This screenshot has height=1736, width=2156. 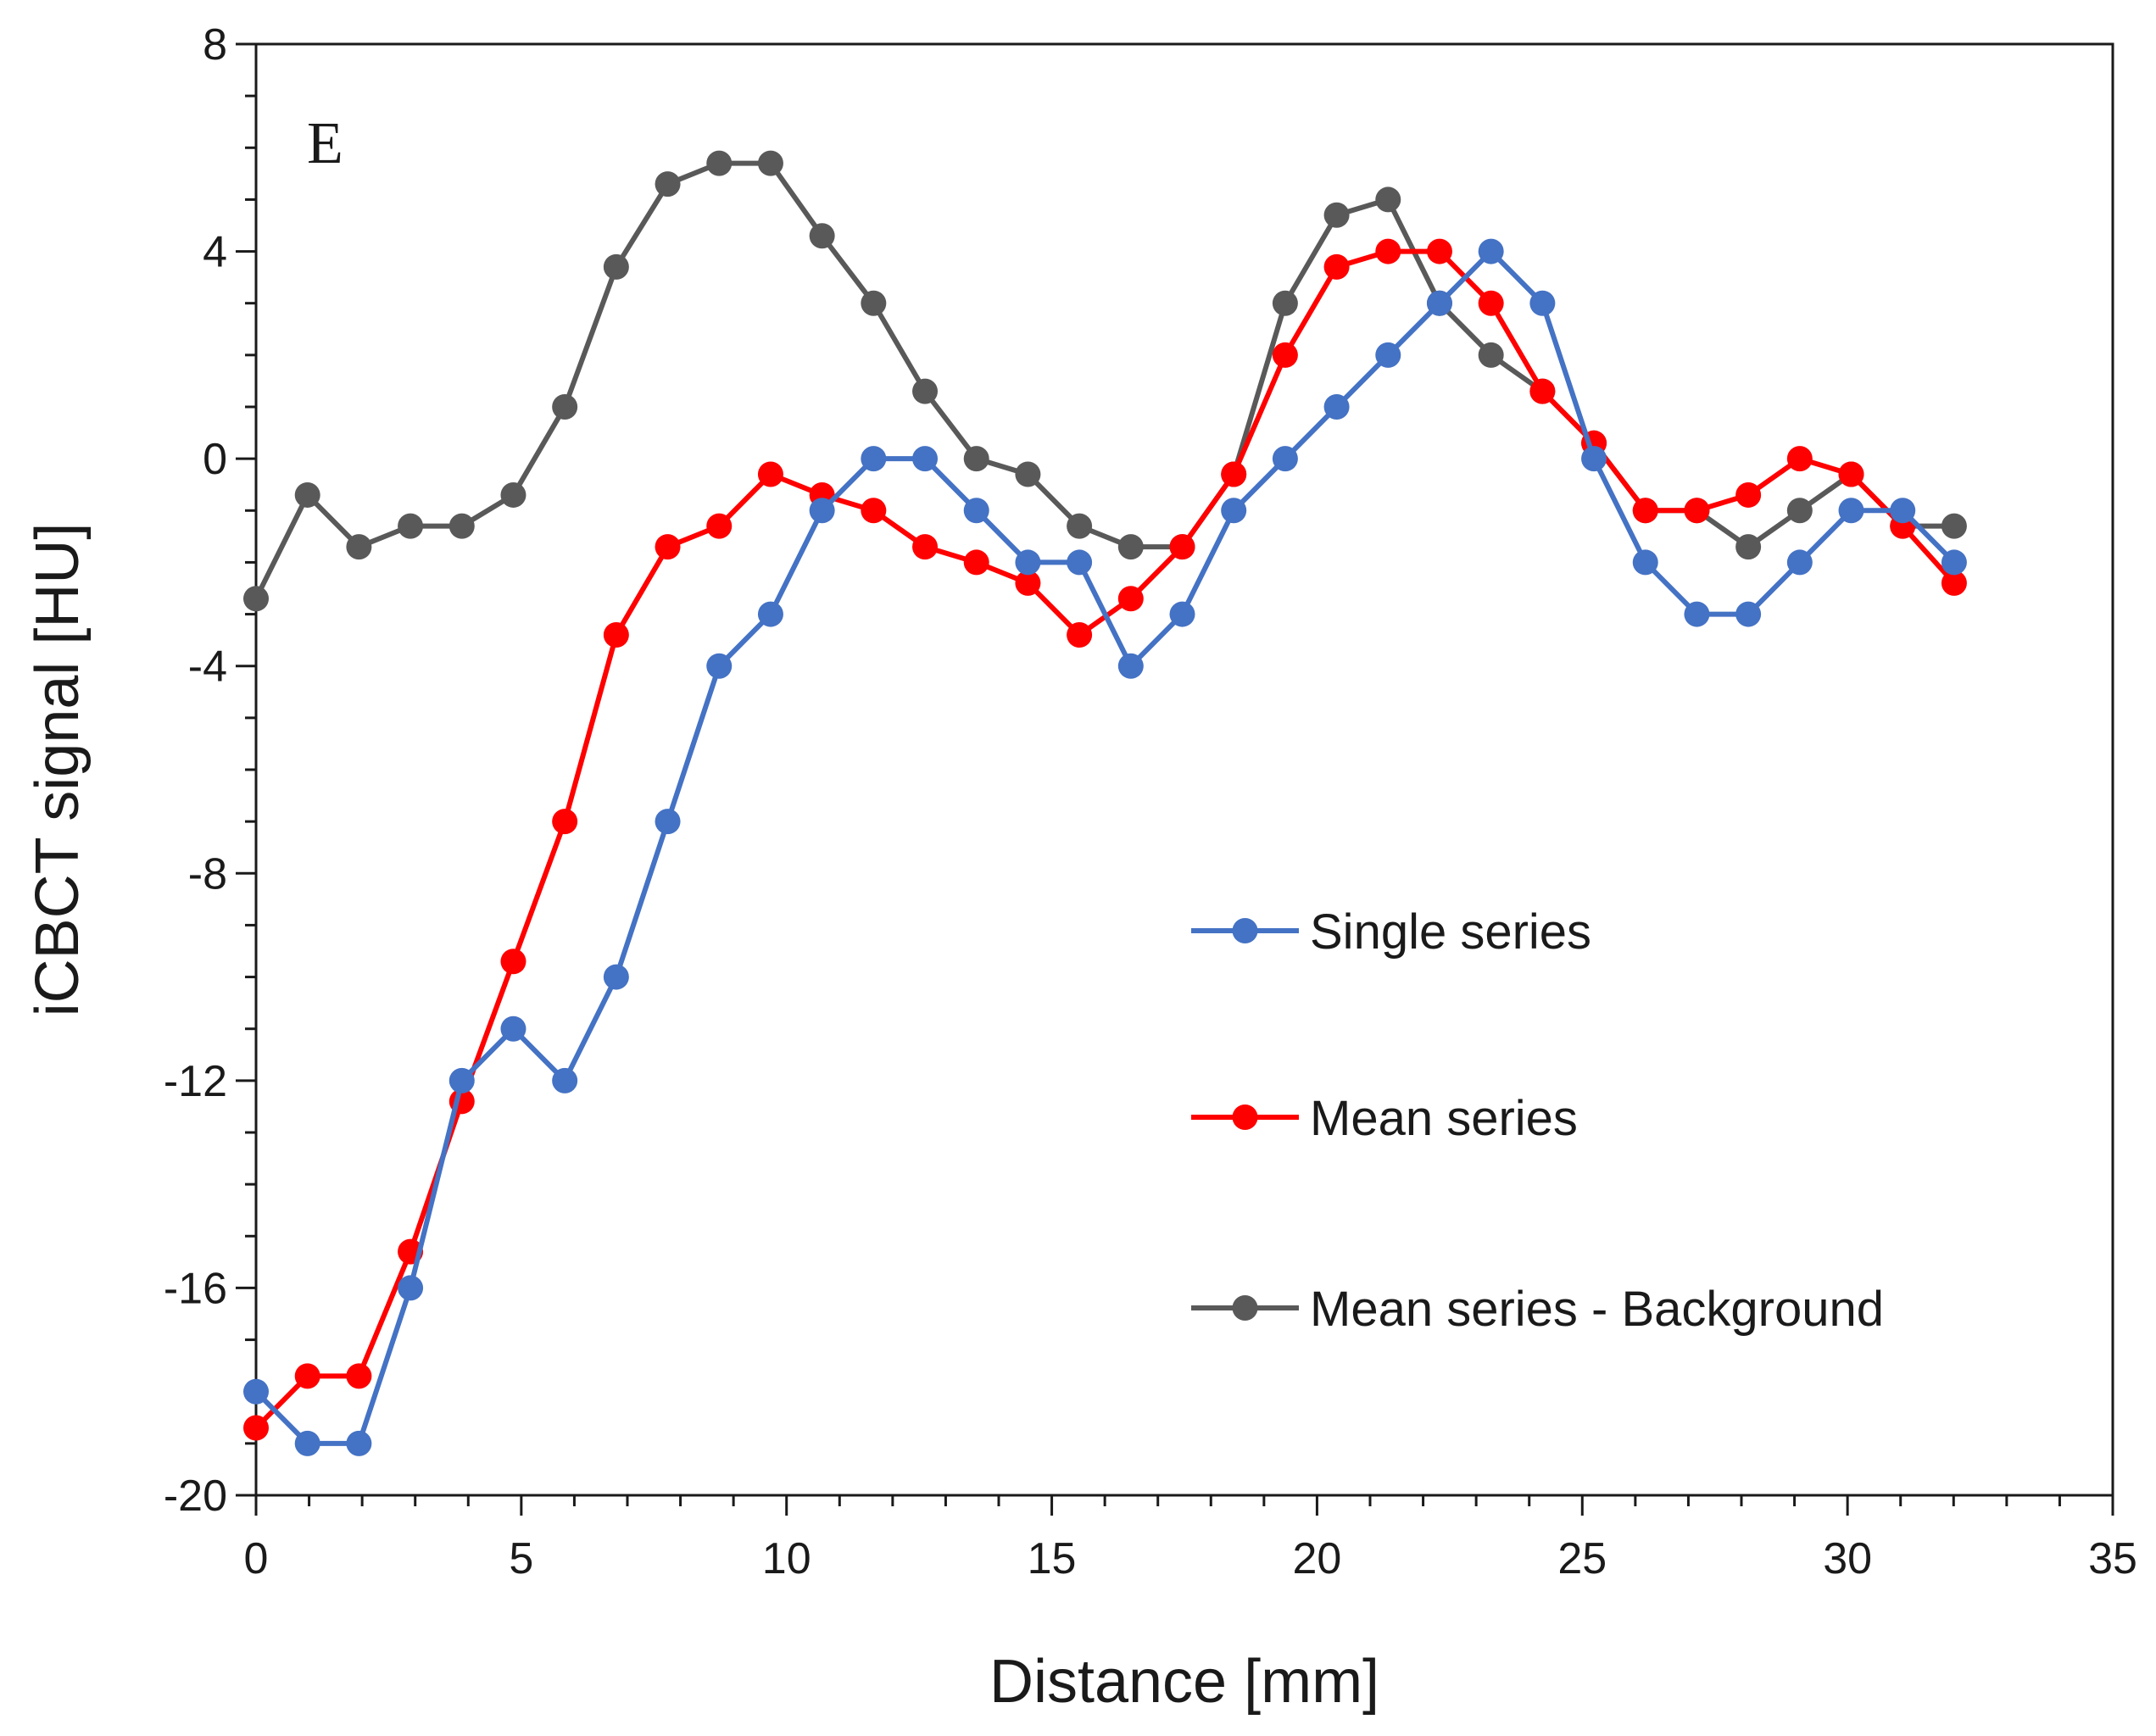 I want to click on legend-label: Single series, so click(x=1450, y=932).